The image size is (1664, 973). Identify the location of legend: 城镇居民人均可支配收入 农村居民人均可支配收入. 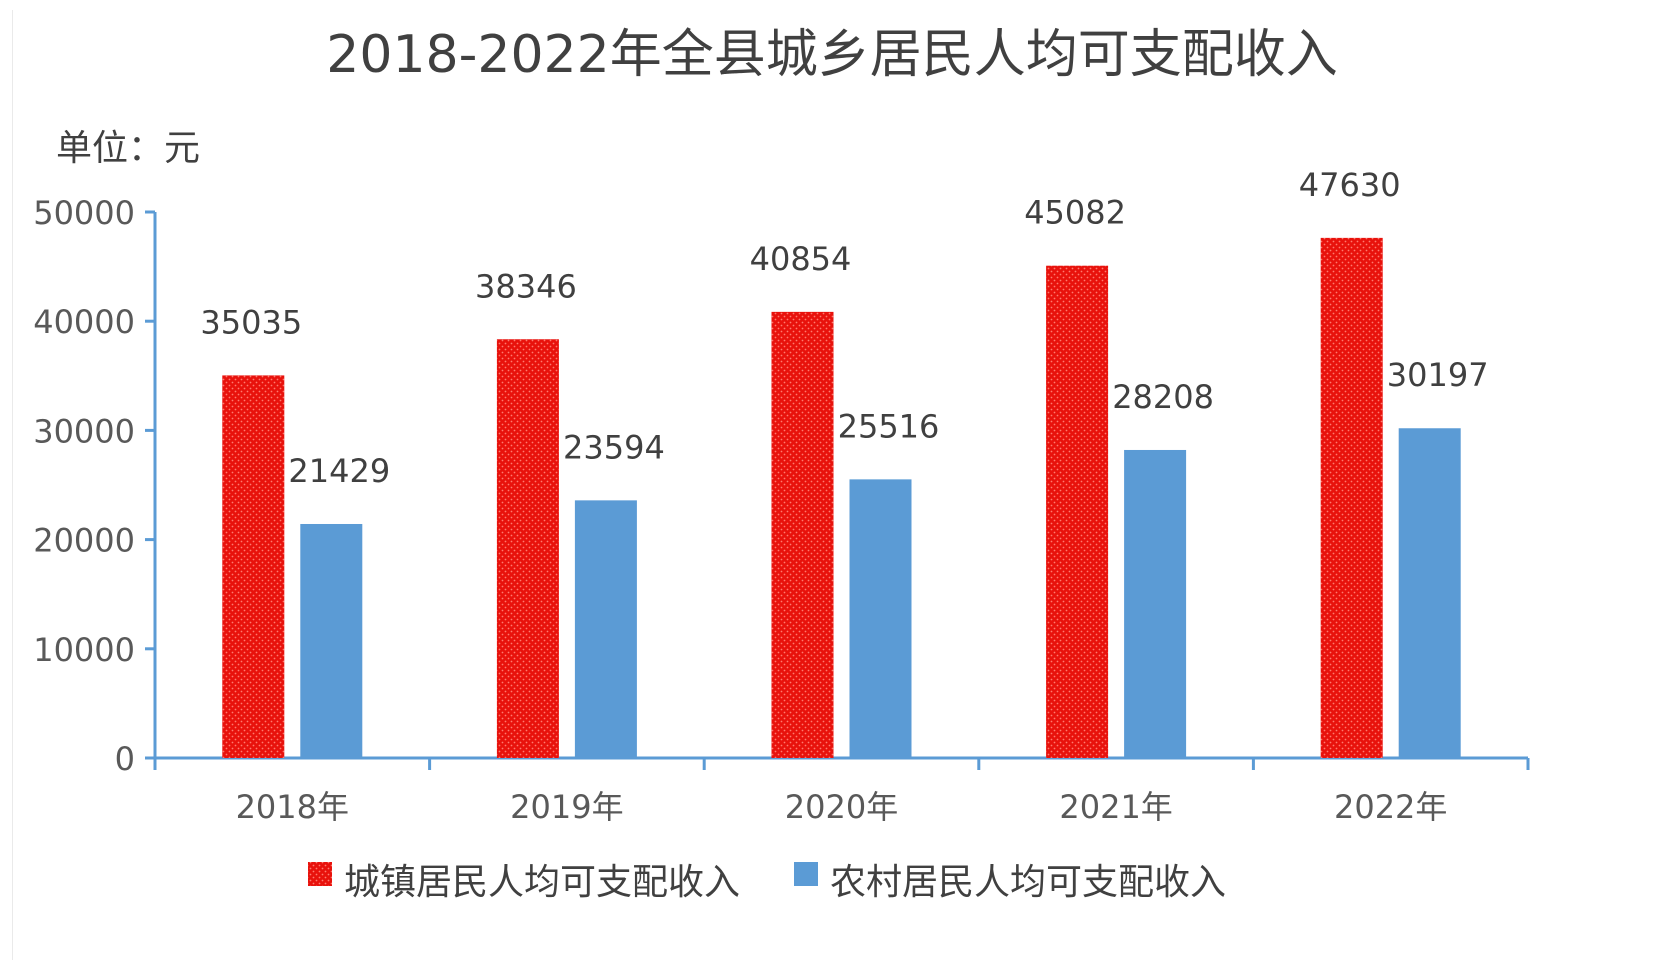
(767, 882).